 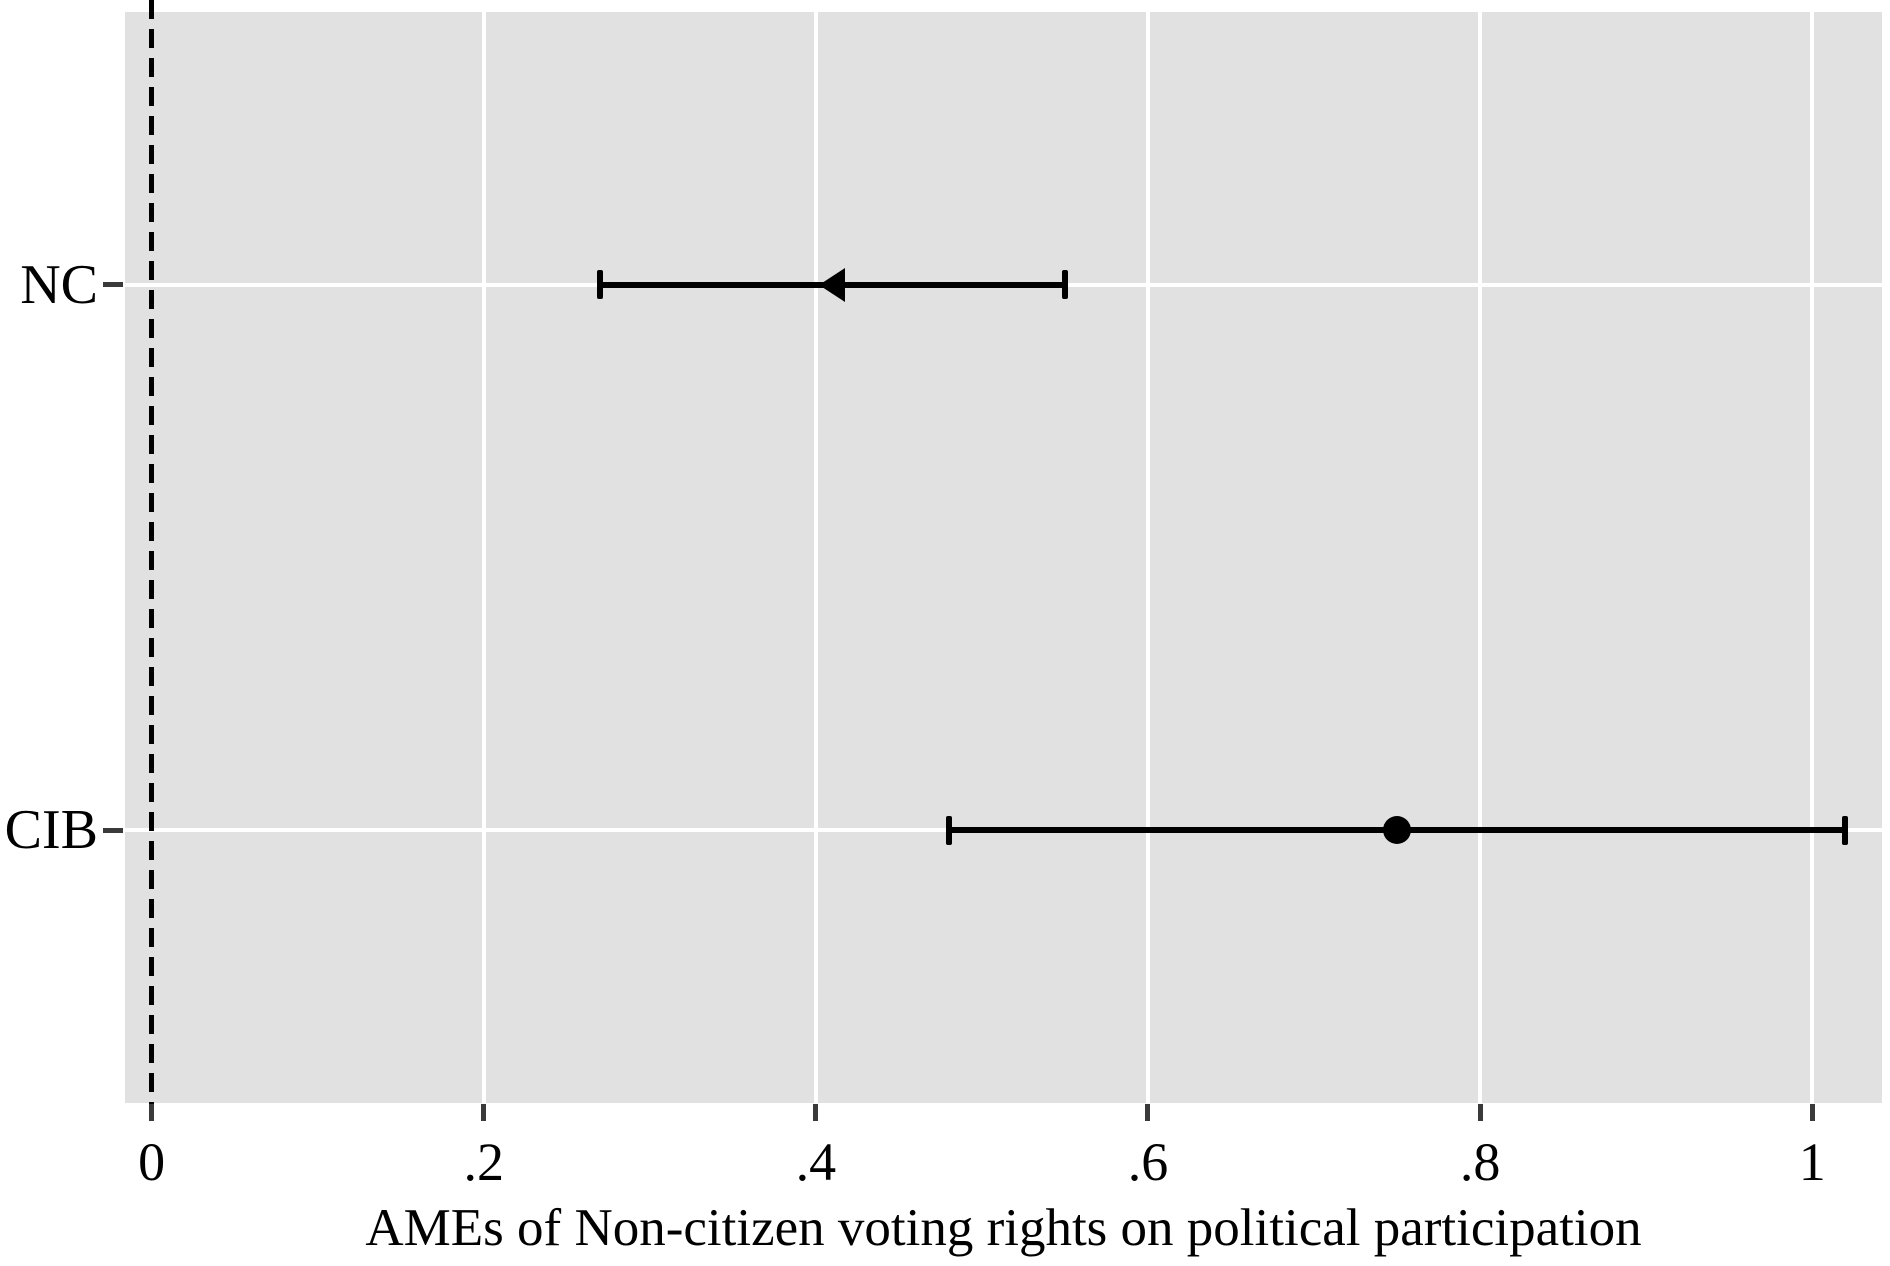 I want to click on point-estimate-circle-marker, so click(x=1397, y=830).